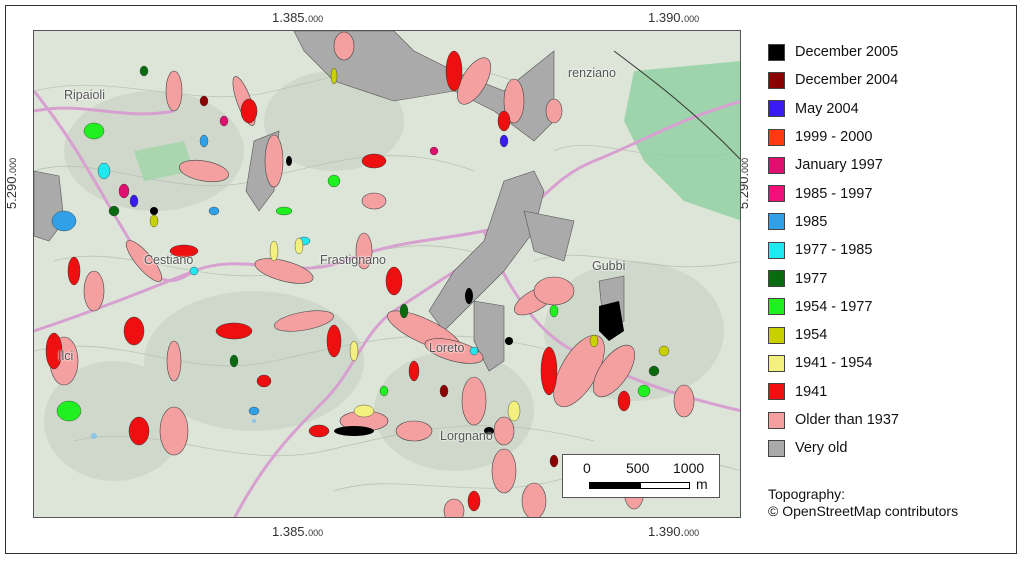  What do you see at coordinates (863, 511) in the screenshot?
I see `attribution-line: © OpenStreetMap contributors` at bounding box center [863, 511].